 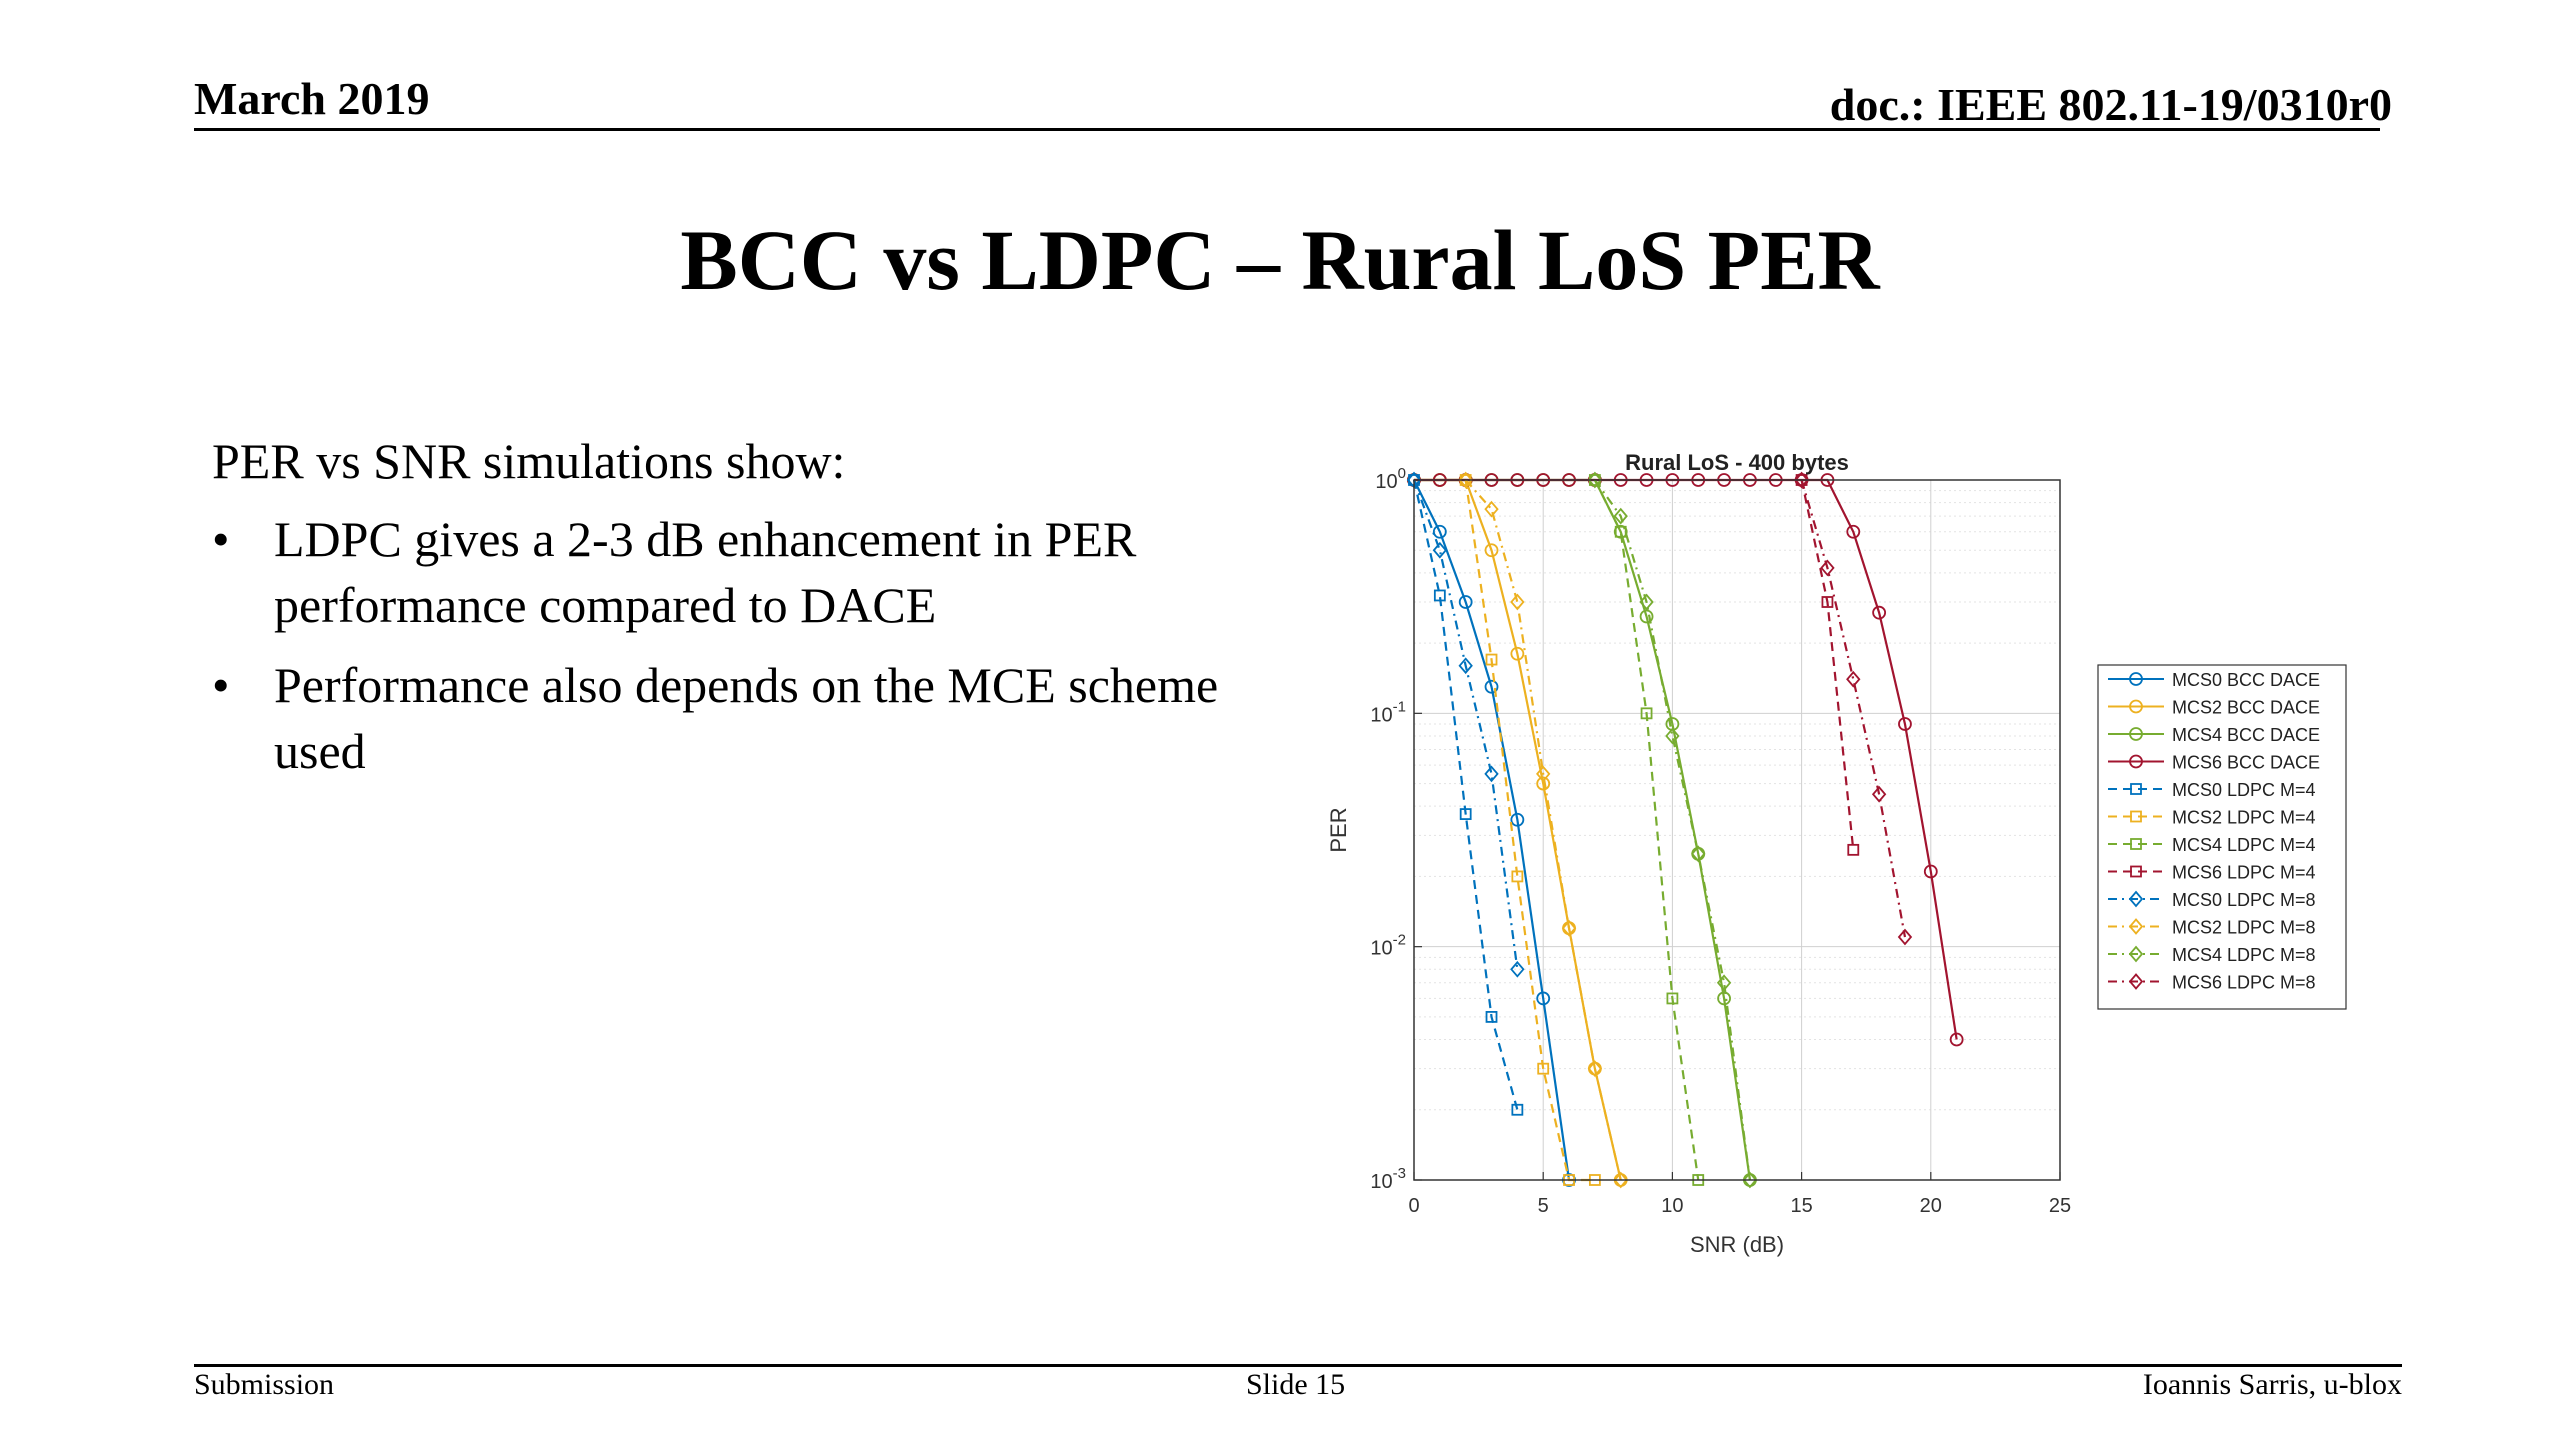 What do you see at coordinates (1931, 1206) in the screenshot?
I see `x-tick-label: 20` at bounding box center [1931, 1206].